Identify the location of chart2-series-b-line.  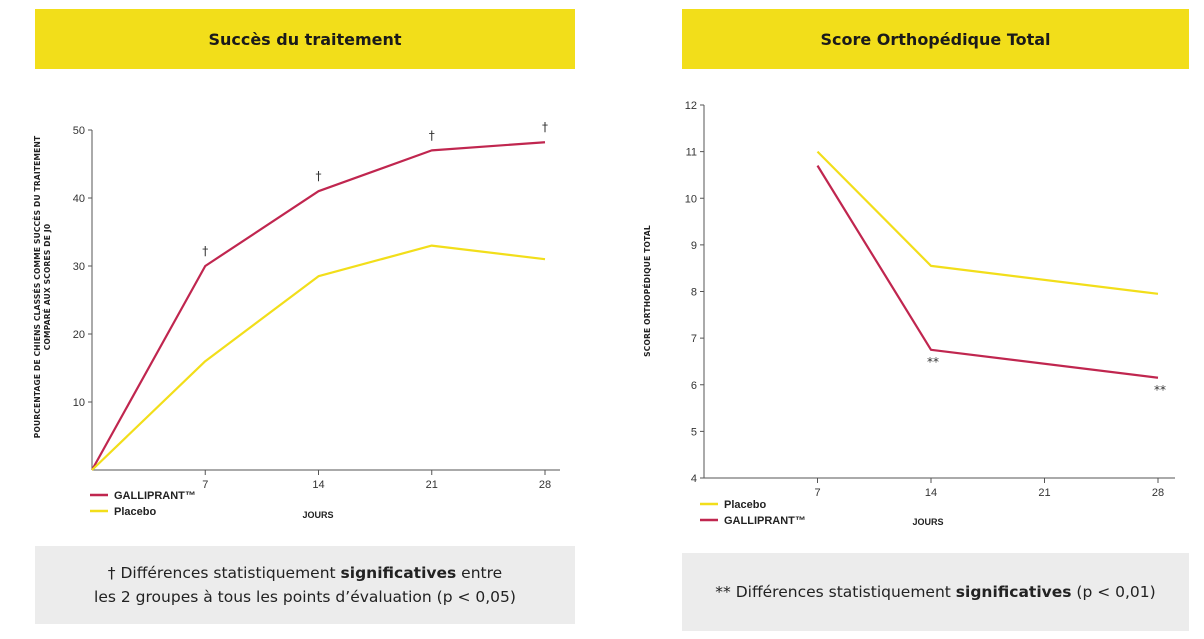
(987, 272).